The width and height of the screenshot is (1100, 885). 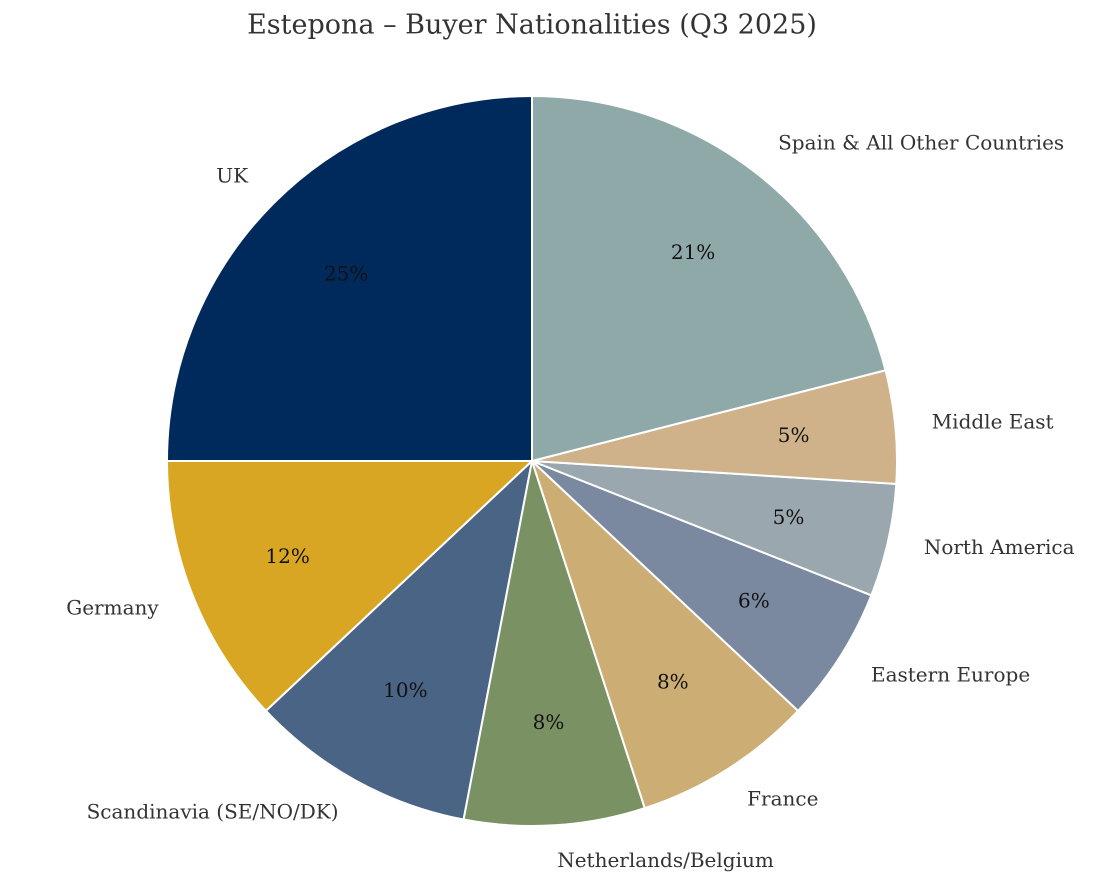 What do you see at coordinates (693, 252) in the screenshot?
I see `percent-label: 21%` at bounding box center [693, 252].